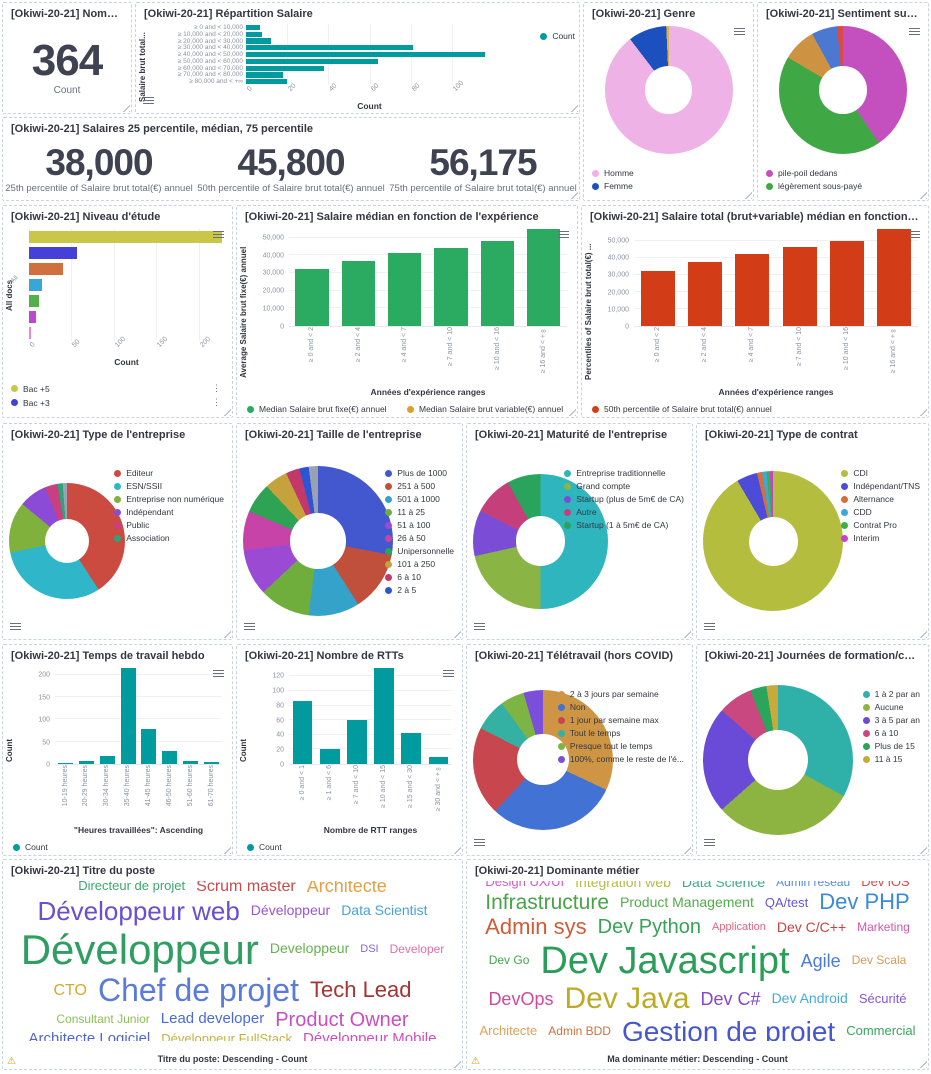 This screenshot has width=931, height=1074. What do you see at coordinates (880, 486) in the screenshot?
I see `legend-item: Indépendant/TNS` at bounding box center [880, 486].